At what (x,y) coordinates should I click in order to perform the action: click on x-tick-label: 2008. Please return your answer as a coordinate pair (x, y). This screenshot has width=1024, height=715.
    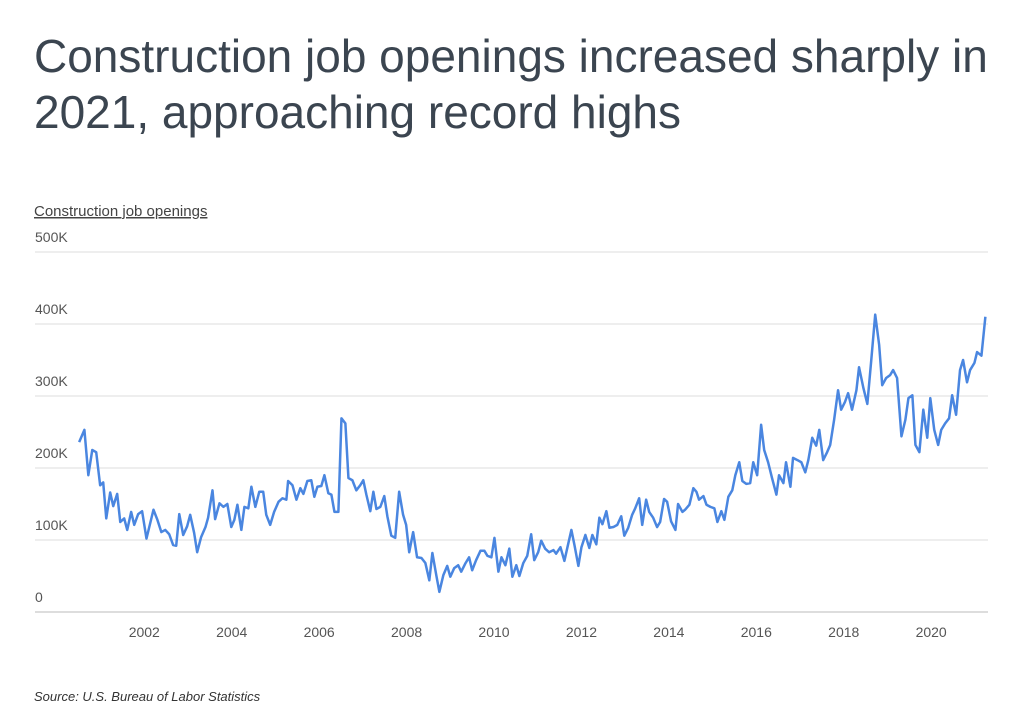
    Looking at the image, I should click on (406, 632).